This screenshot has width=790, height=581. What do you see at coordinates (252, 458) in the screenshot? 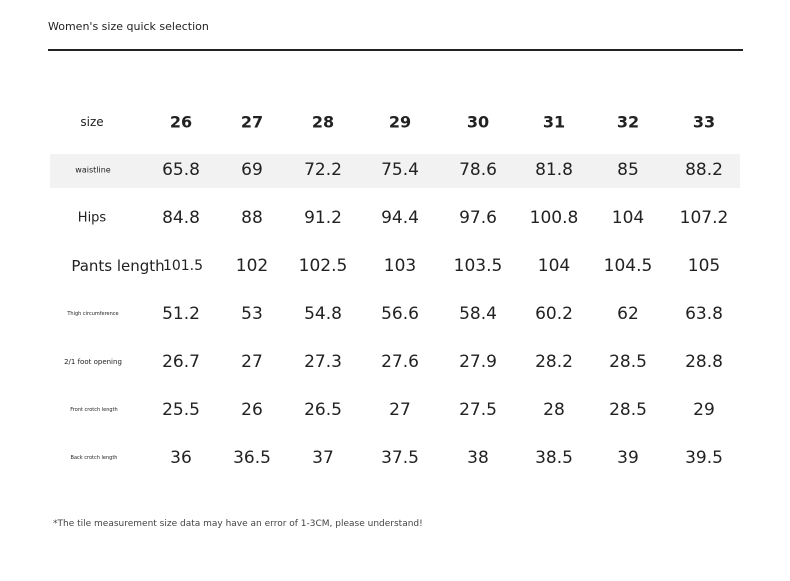
I see `measurement: 36.5` at bounding box center [252, 458].